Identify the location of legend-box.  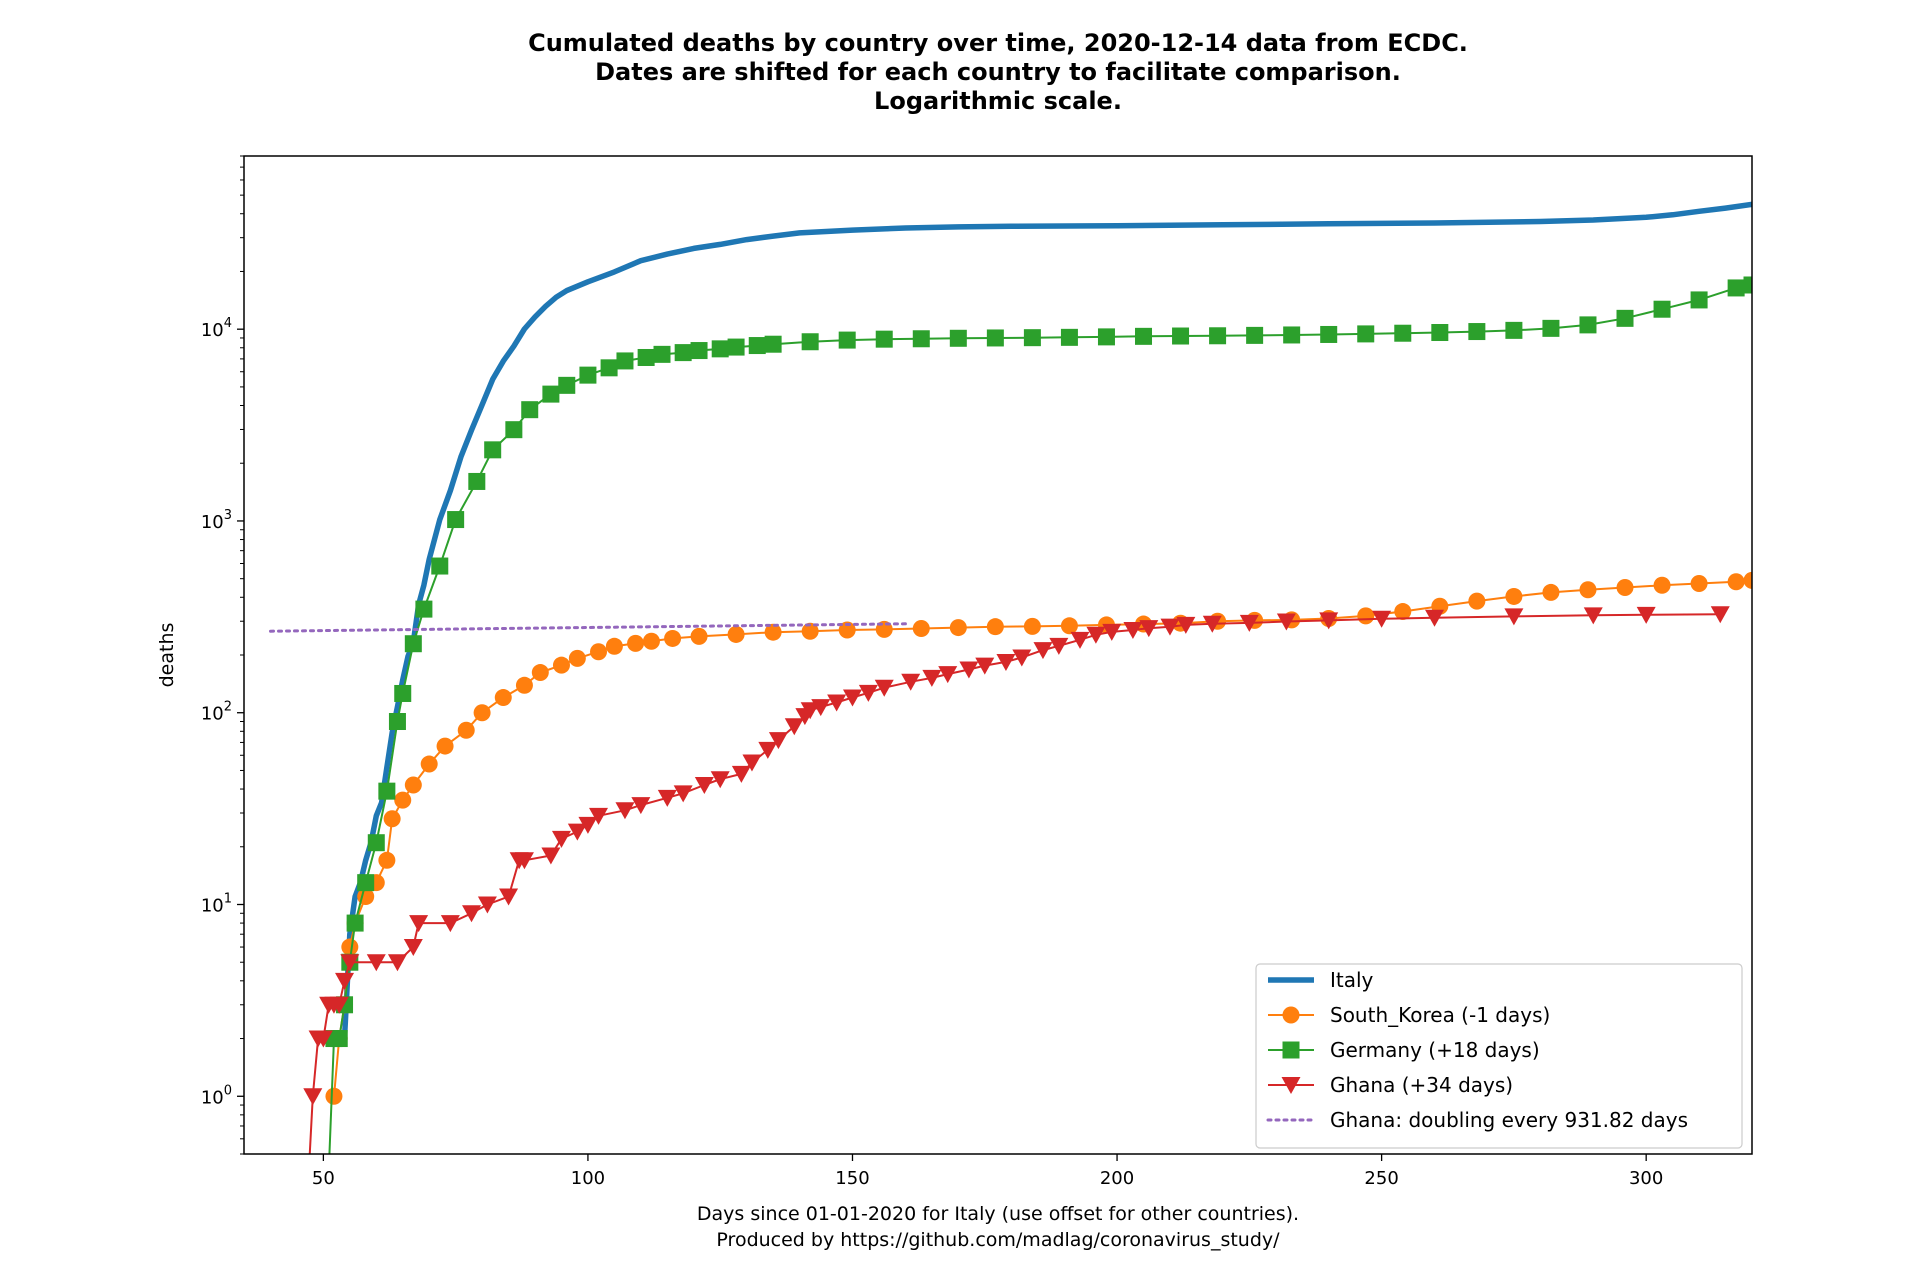
(1499, 1056).